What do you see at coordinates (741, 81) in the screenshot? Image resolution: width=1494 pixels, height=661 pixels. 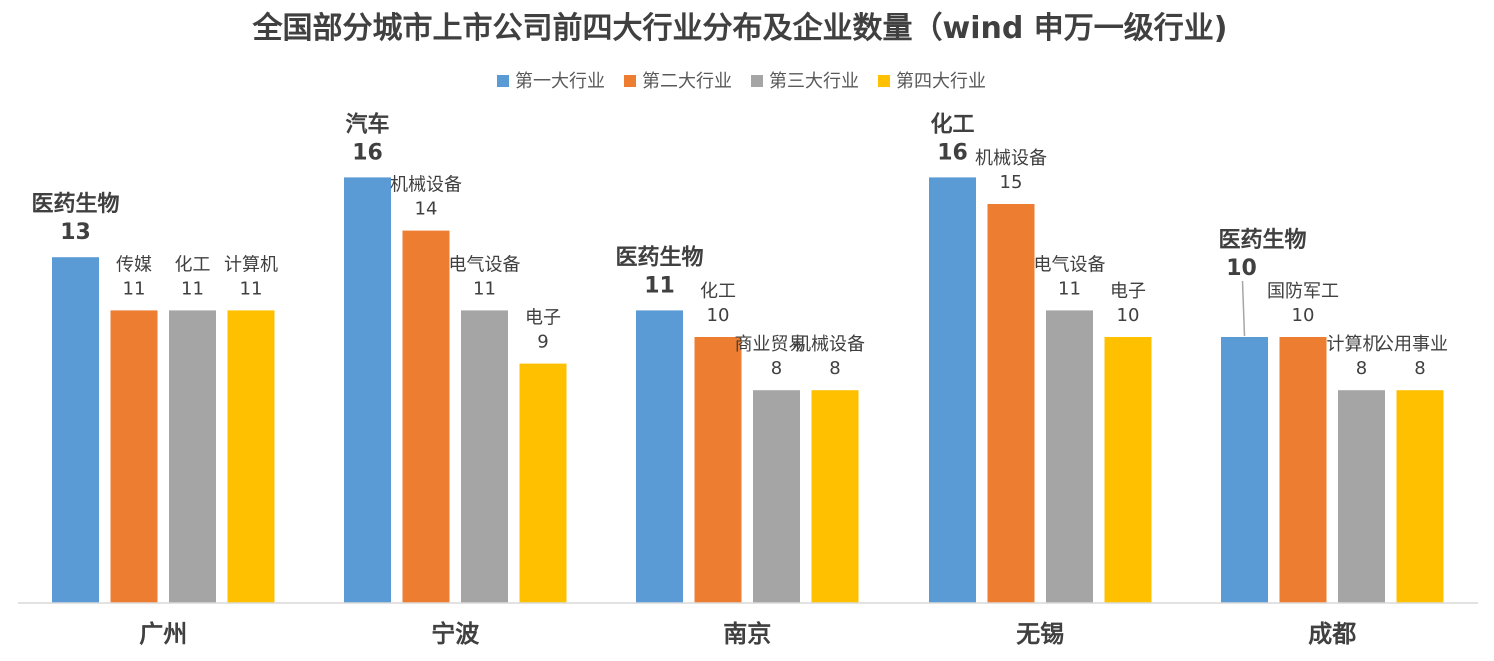 I see `legend: 第一大行业 第二大行业 第三大行业 第四大行业` at bounding box center [741, 81].